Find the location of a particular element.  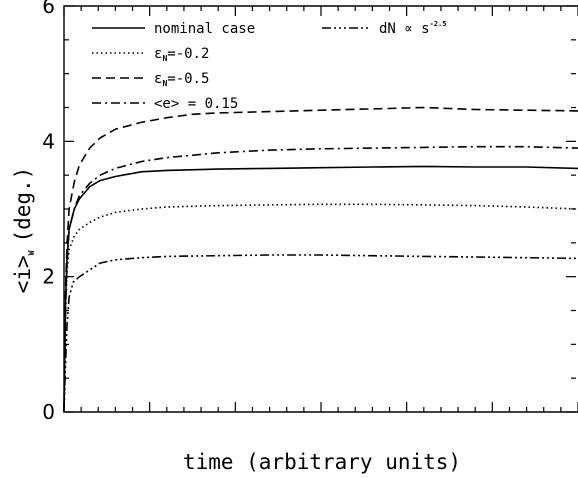

legend-label-1: nominal case is located at coordinates (204, 29).